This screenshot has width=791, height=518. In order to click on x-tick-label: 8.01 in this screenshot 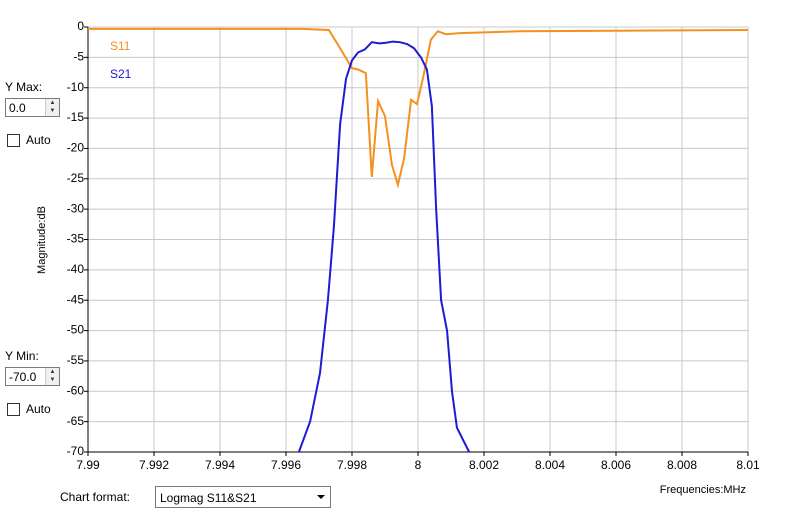, I will do `click(748, 465)`.